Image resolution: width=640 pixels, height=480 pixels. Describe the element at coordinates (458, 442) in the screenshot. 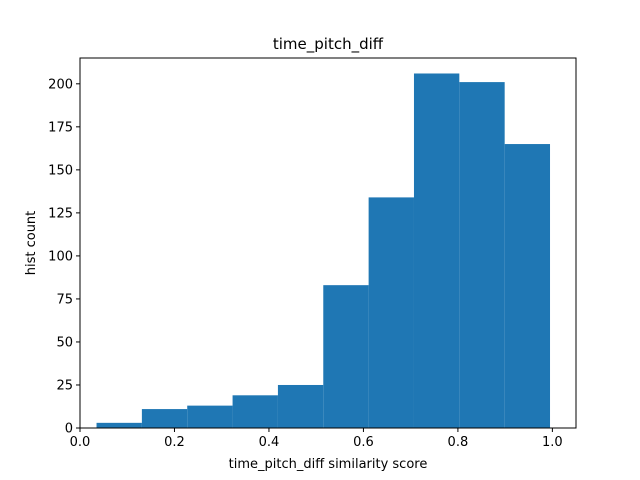

I see `x-tick-label: 0.8` at that location.